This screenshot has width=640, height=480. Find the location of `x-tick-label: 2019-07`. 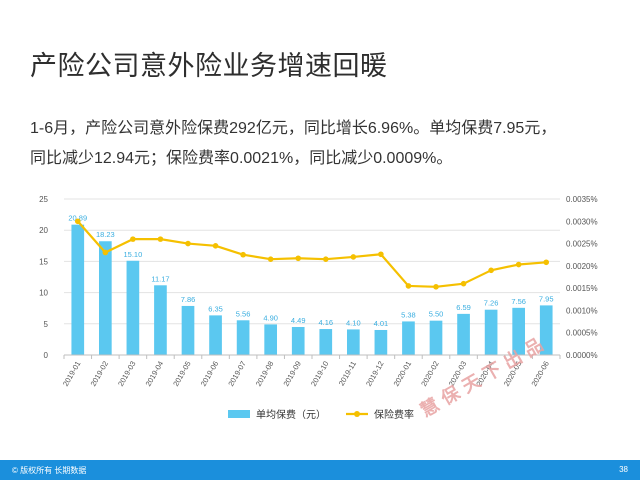

x-tick-label: 2019-07 is located at coordinates (237, 374).